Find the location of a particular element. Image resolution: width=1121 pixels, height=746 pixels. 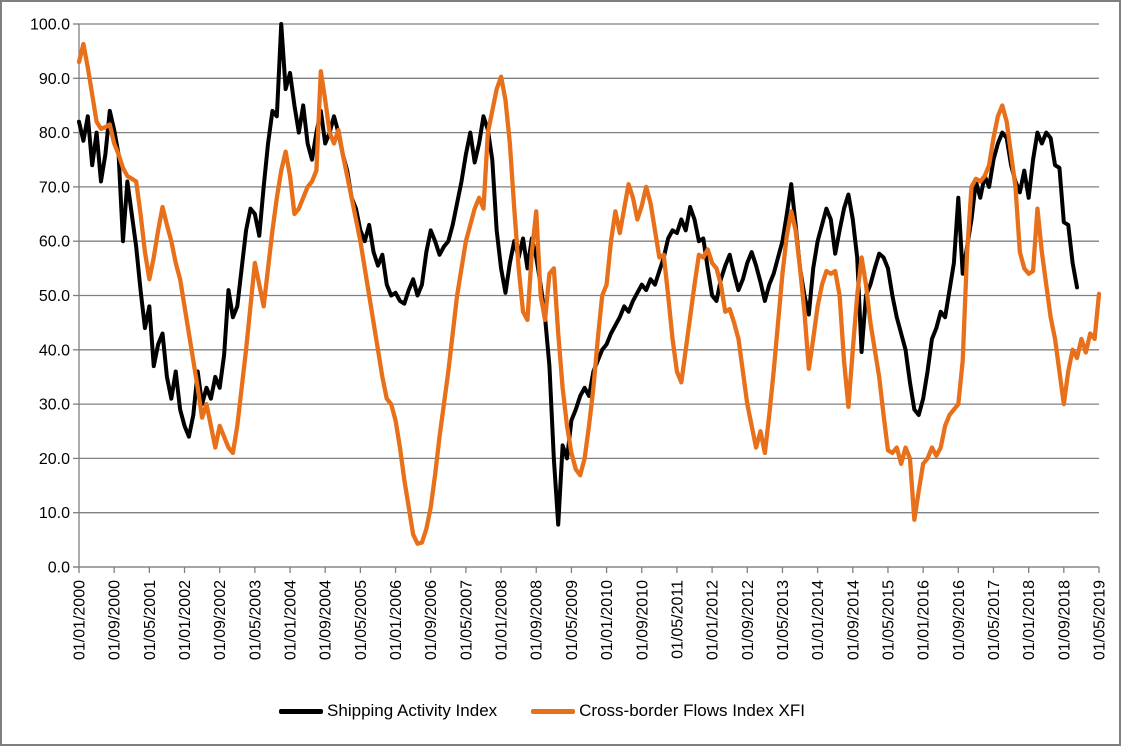

x-tick-label: 01/05/2001 is located at coordinates (150, 620).